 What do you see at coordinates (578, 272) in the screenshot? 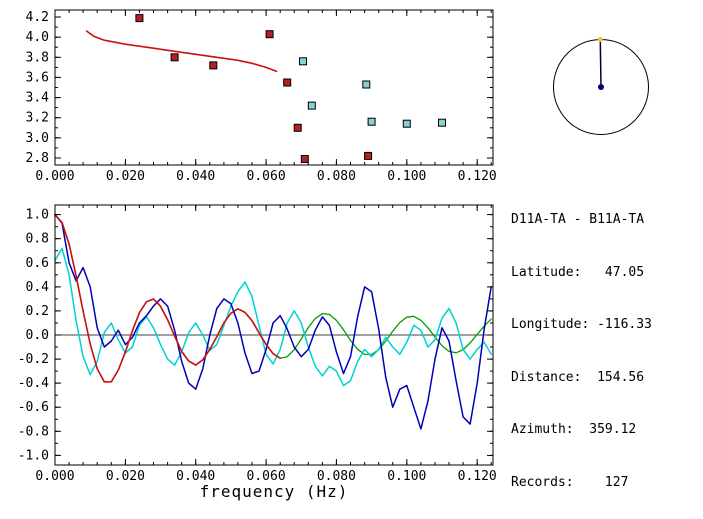
I see `latitude-readout: Latitude: 47.05` at bounding box center [578, 272].